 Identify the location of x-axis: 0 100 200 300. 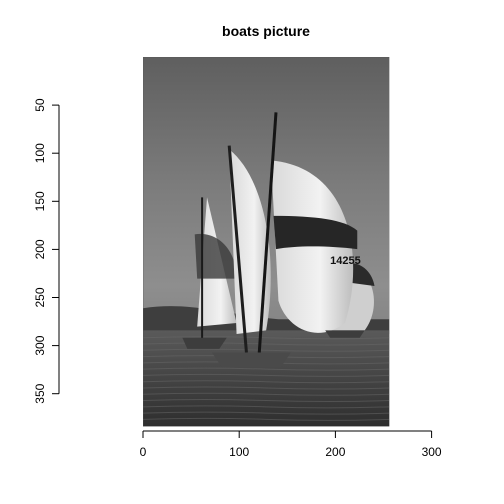
(291, 445).